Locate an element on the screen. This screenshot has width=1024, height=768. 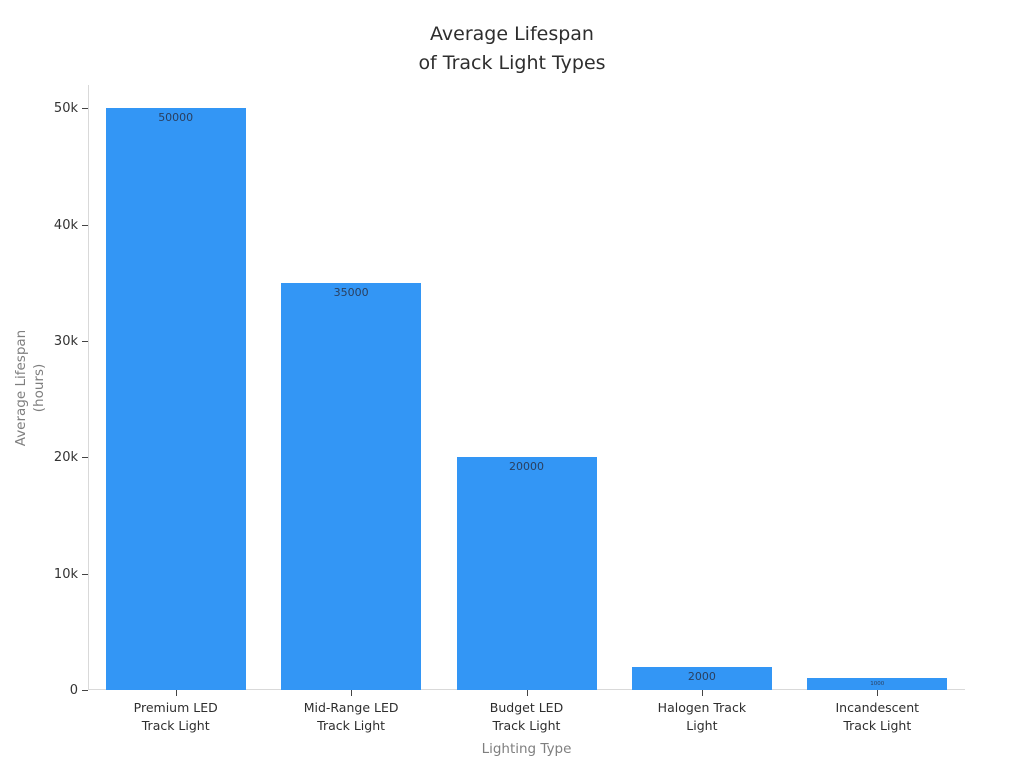
bar-4: 2000 is located at coordinates (701, 678).